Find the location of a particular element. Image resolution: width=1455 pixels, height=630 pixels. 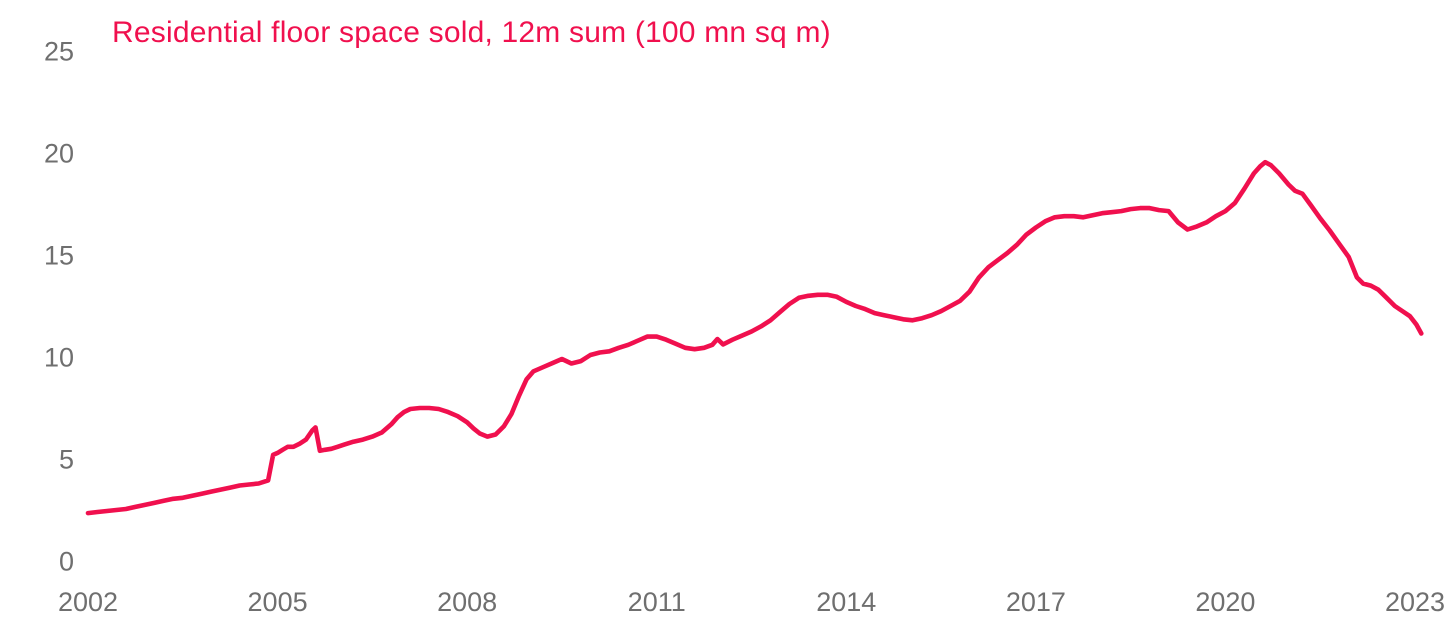

x-tick-label: 2020 is located at coordinates (1225, 602).